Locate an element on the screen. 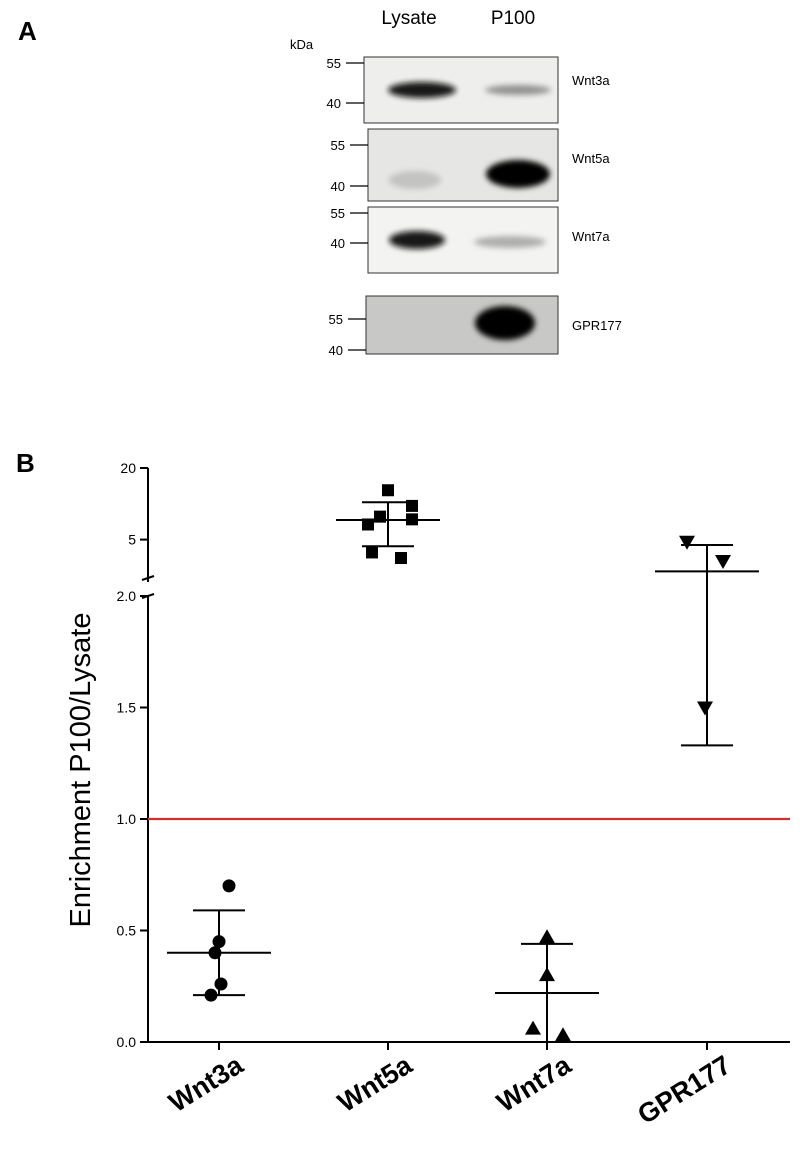 Image resolution: width=800 pixels, height=1166 pixels. blot-strip-wnt7a: 55 40 Wnt7a is located at coordinates (470, 240).